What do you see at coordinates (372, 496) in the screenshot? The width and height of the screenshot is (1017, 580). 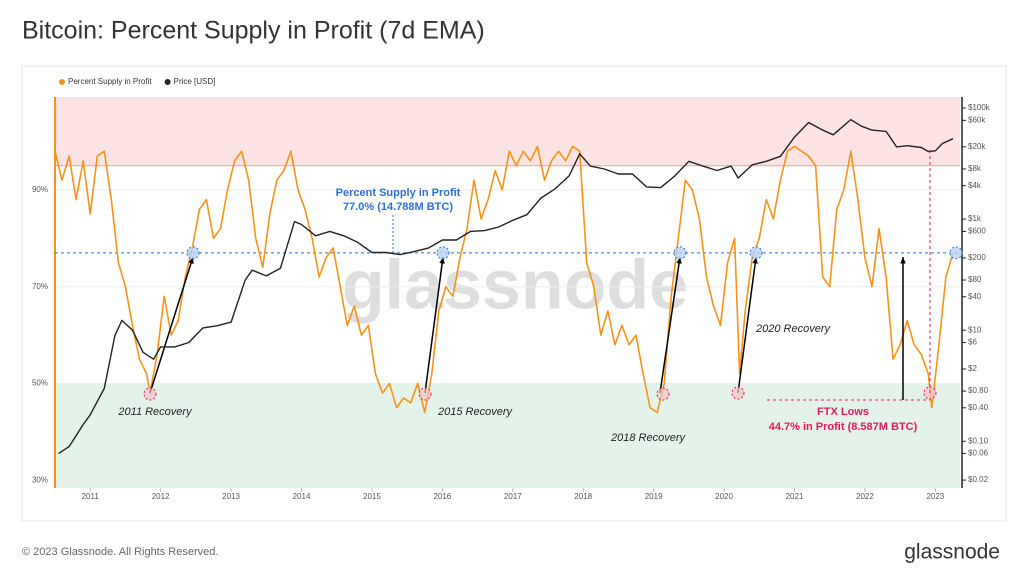 I see `x-tick-label: 2015` at bounding box center [372, 496].